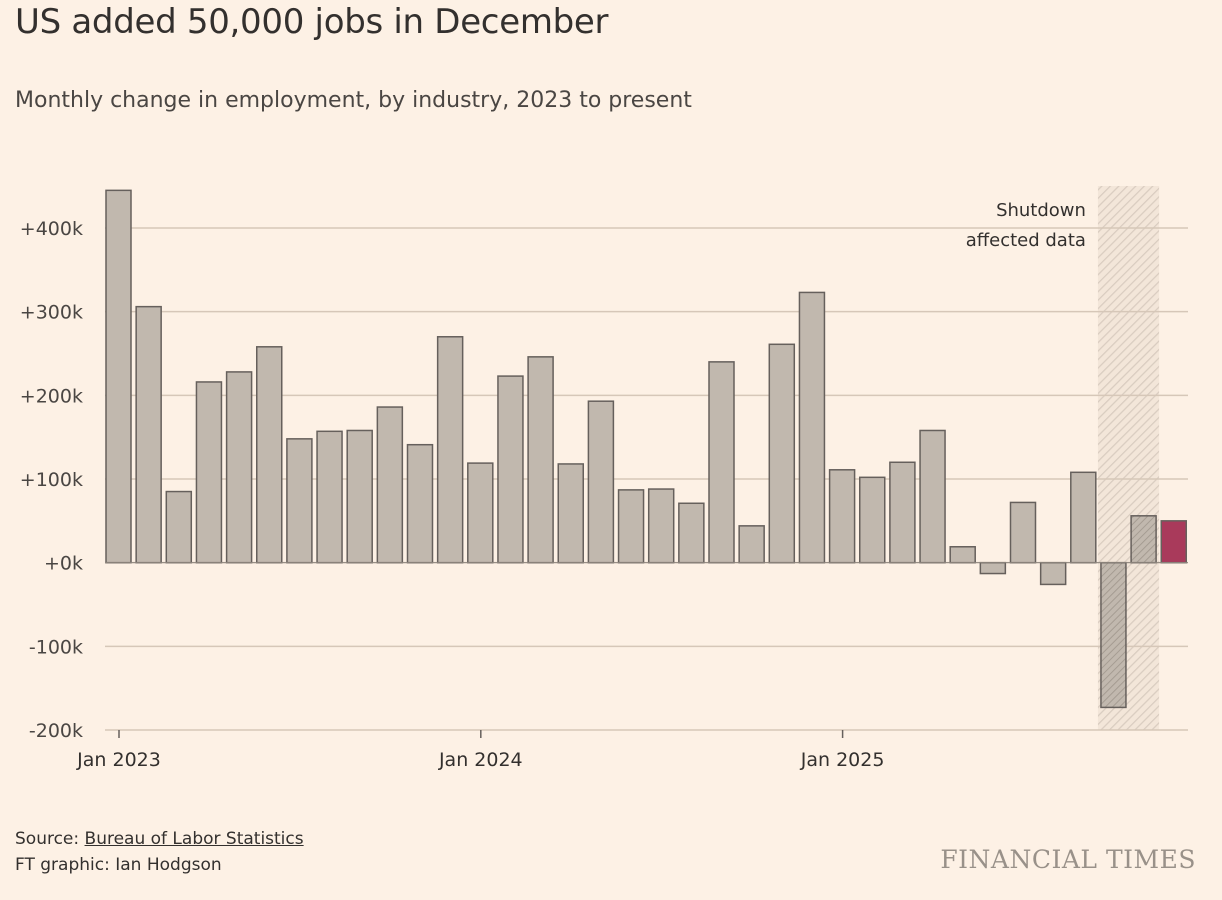 The image size is (1222, 900). Describe the element at coordinates (51, 229) in the screenshot. I see `y-tick-label: +400k` at that location.